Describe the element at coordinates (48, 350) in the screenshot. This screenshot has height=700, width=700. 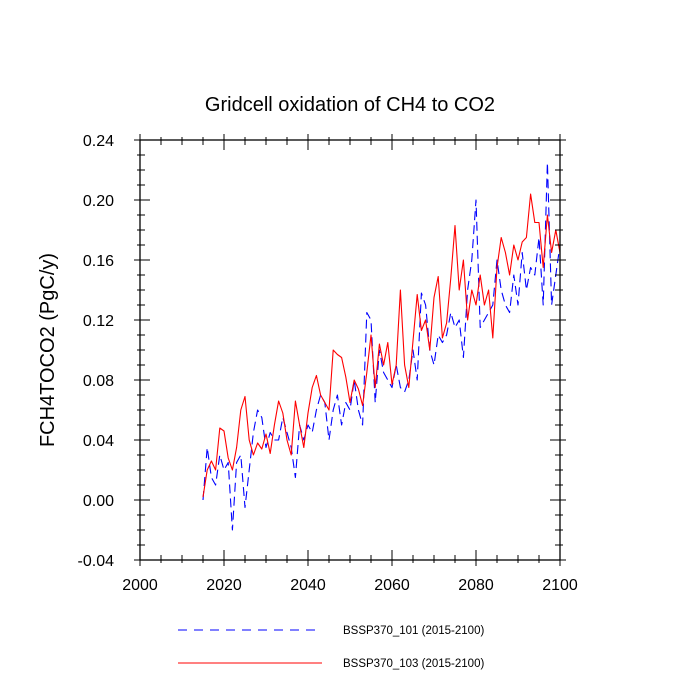
I see `y-axis-label: FCH4TOCO2 (PgC/y)` at that location.